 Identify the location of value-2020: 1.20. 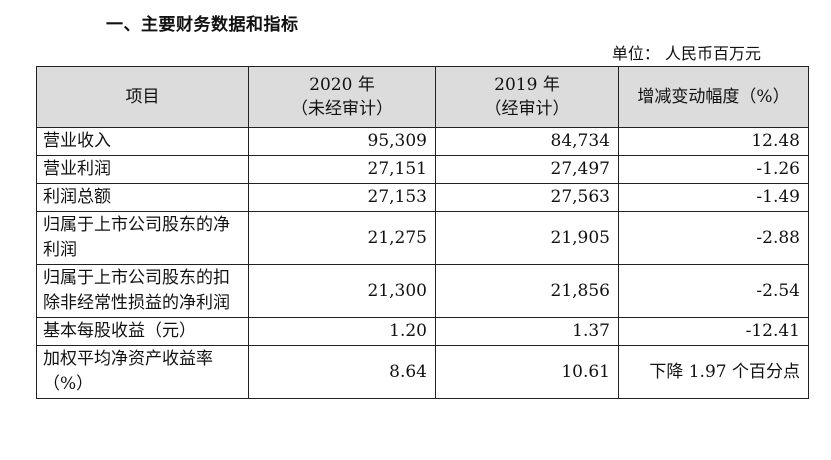
(342, 331).